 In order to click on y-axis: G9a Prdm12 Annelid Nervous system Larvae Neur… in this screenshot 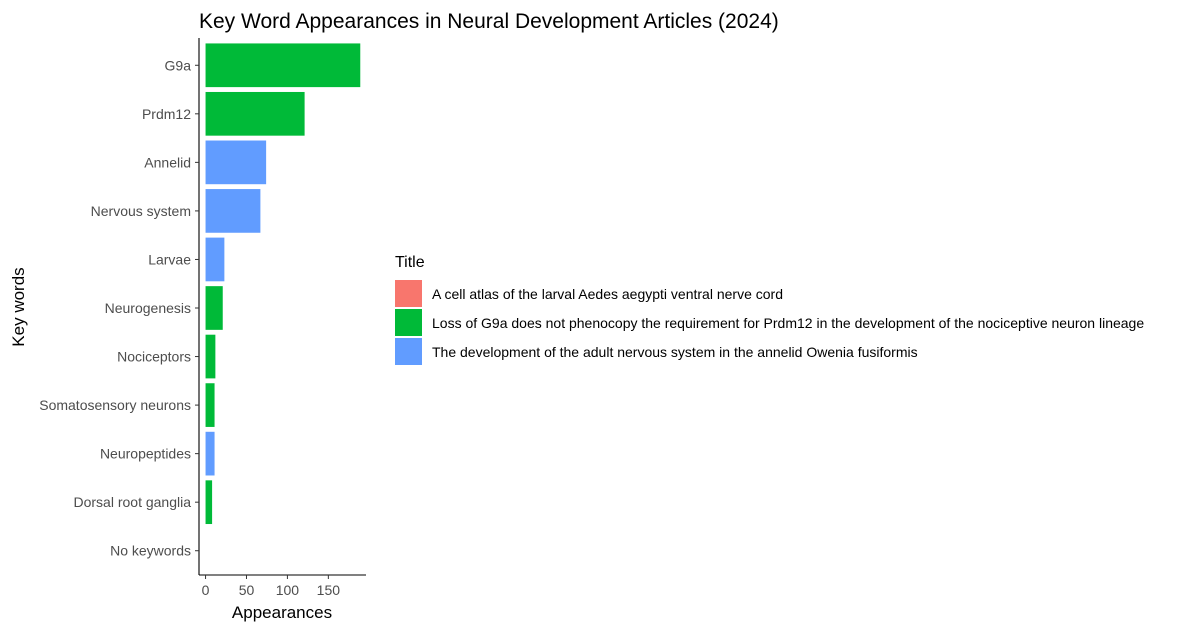, I will do `click(119, 306)`.